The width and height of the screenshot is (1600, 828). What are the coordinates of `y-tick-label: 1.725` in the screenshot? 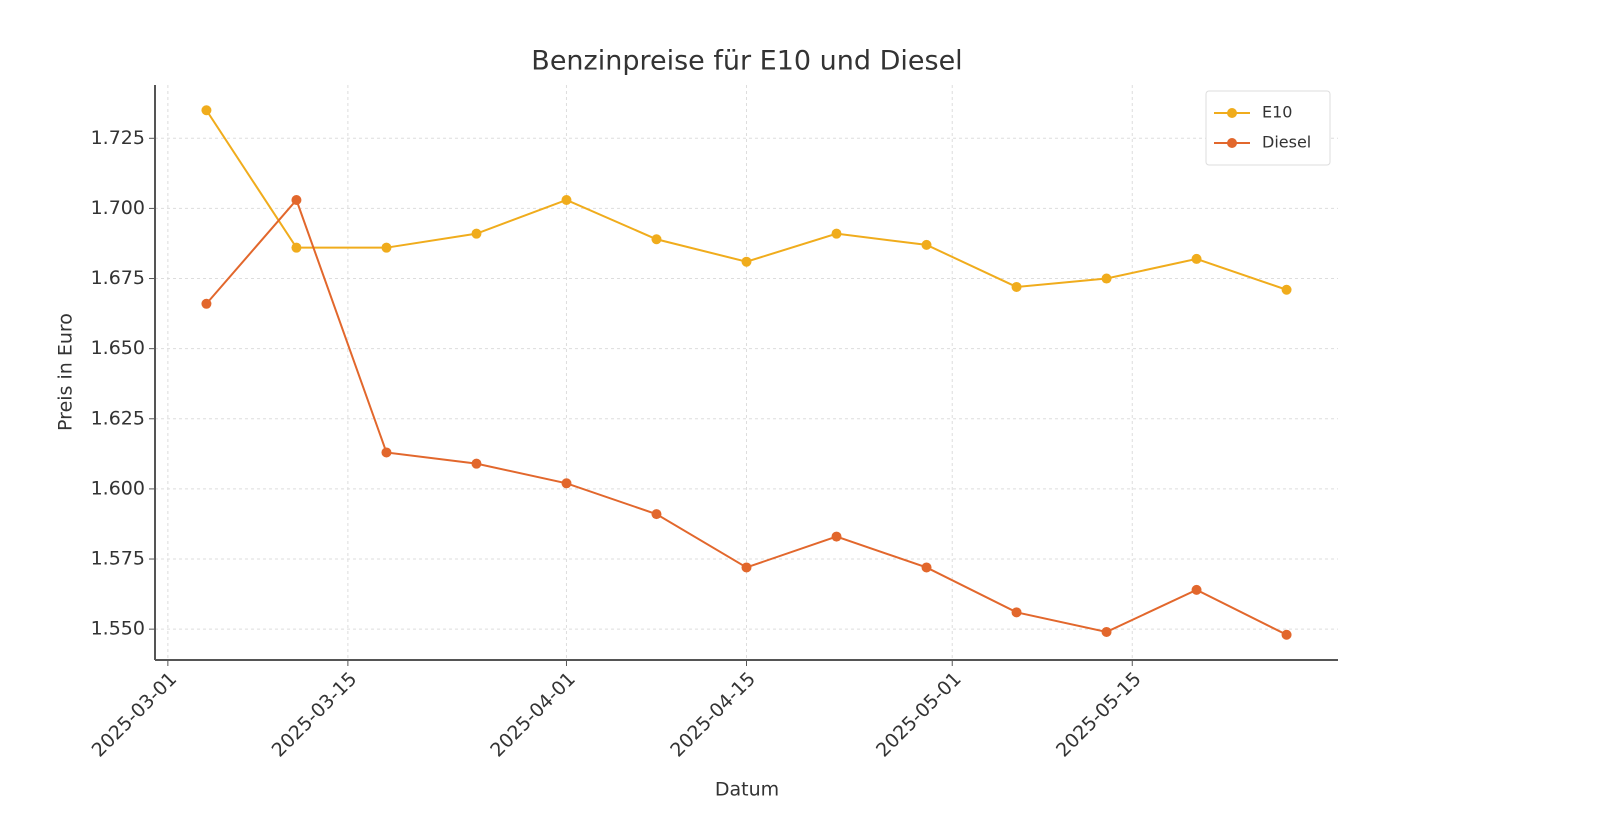 It's located at (118, 138).